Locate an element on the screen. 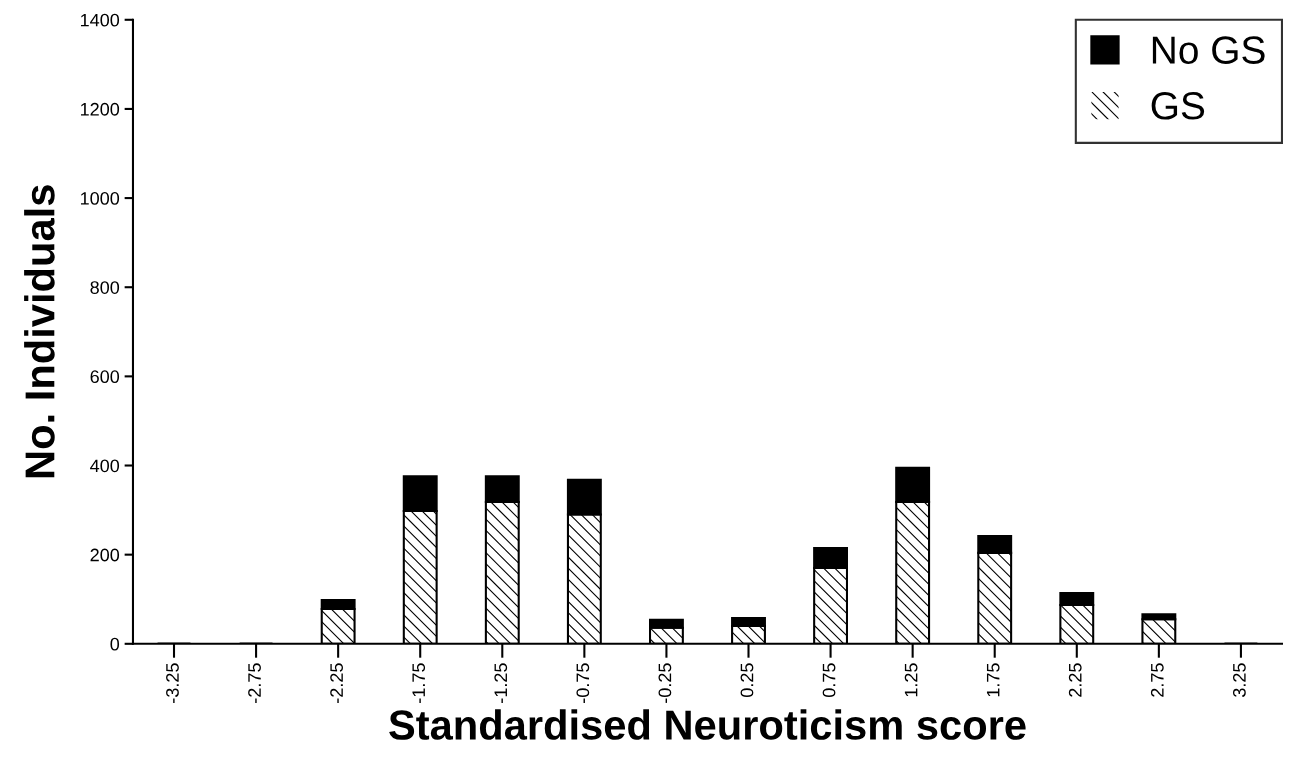 Image resolution: width=1291 pixels, height=761 pixels. x-tick-label: -1.75 is located at coordinates (419, 683).